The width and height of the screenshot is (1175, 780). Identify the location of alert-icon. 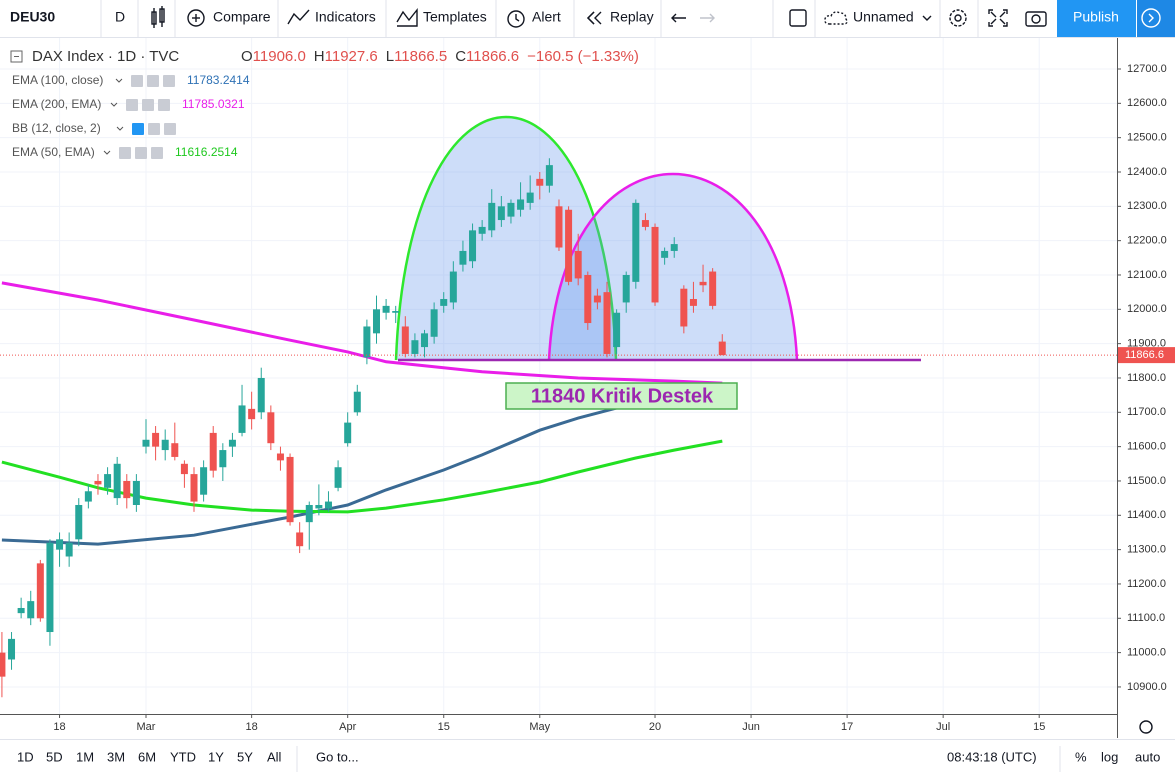
(516, 19).